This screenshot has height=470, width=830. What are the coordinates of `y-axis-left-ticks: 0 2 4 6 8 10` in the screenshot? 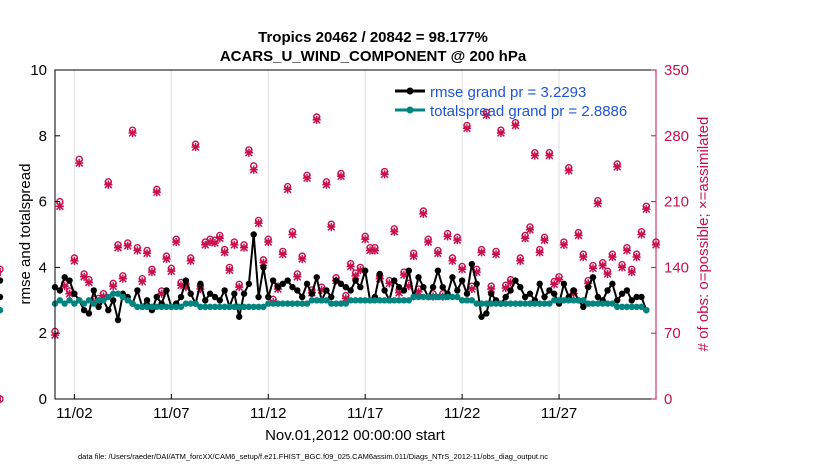 It's located at (45, 235).